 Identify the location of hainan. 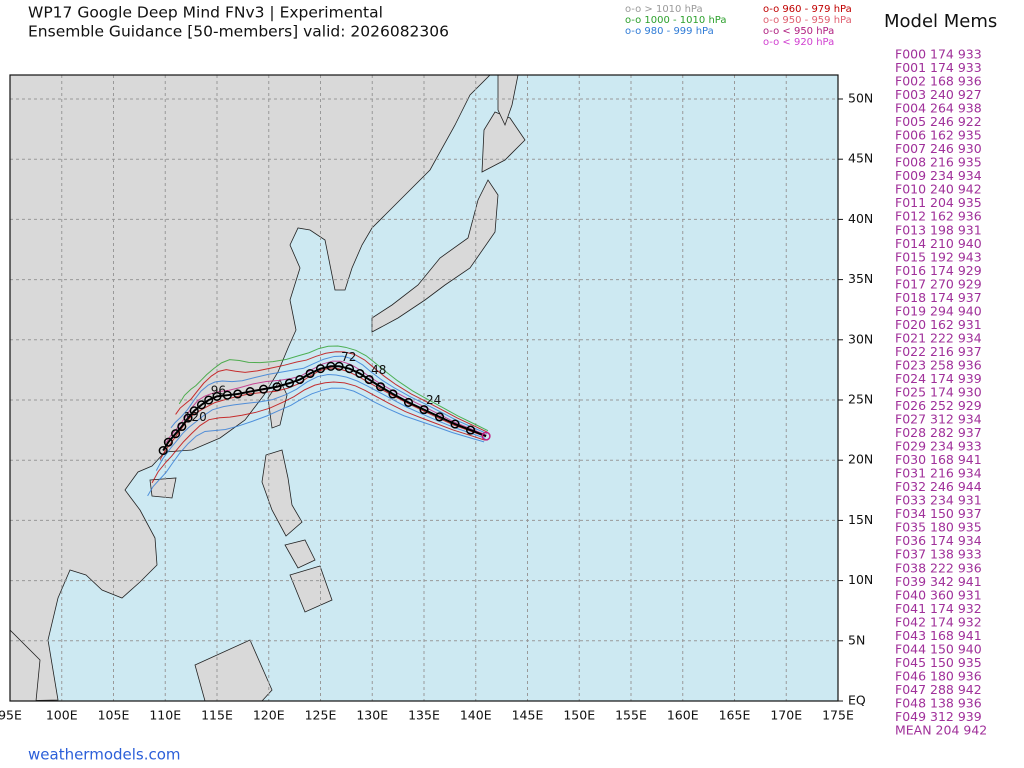
(163, 488).